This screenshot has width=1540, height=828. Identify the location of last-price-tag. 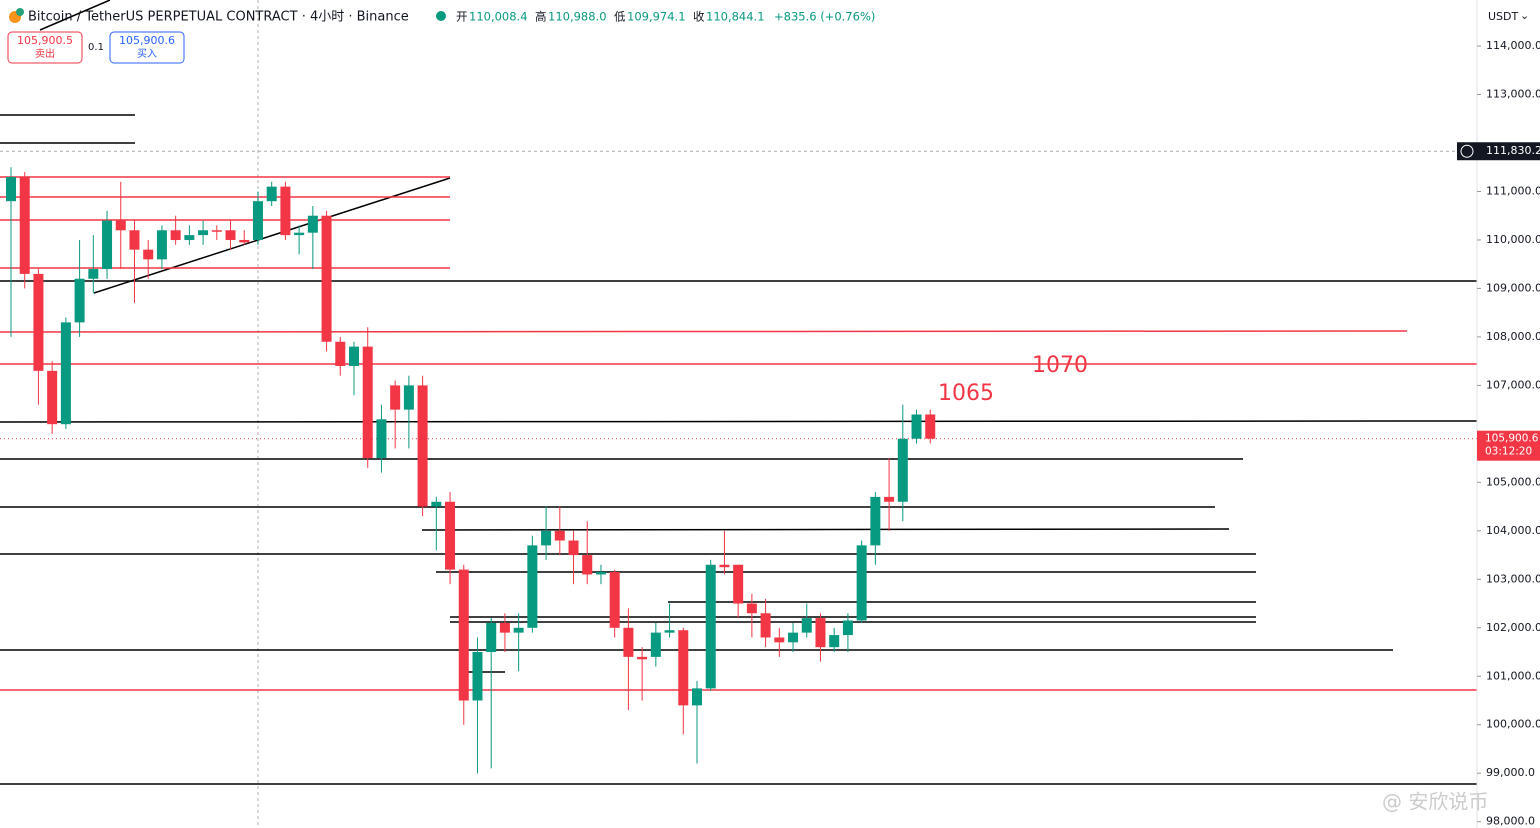
(1508, 445).